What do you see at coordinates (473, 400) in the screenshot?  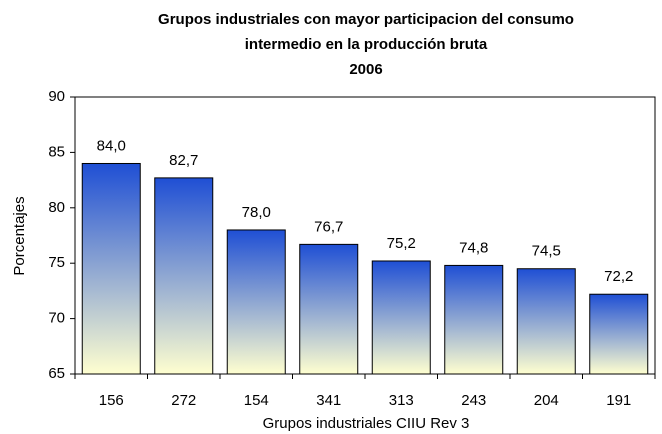 I see `x-tick-label: 243` at bounding box center [473, 400].